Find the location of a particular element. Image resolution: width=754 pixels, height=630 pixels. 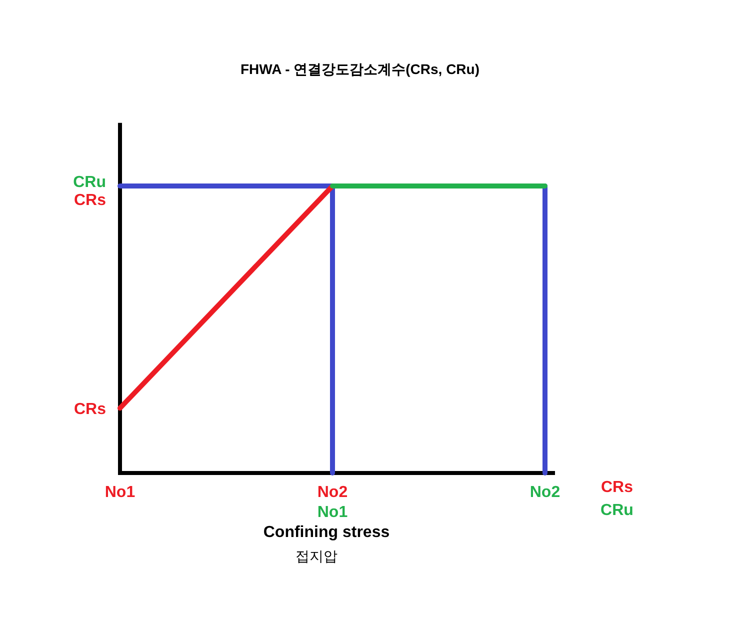

chart-title: FHWA - 연결강도감소계수(CRs, CRu) is located at coordinates (360, 69).